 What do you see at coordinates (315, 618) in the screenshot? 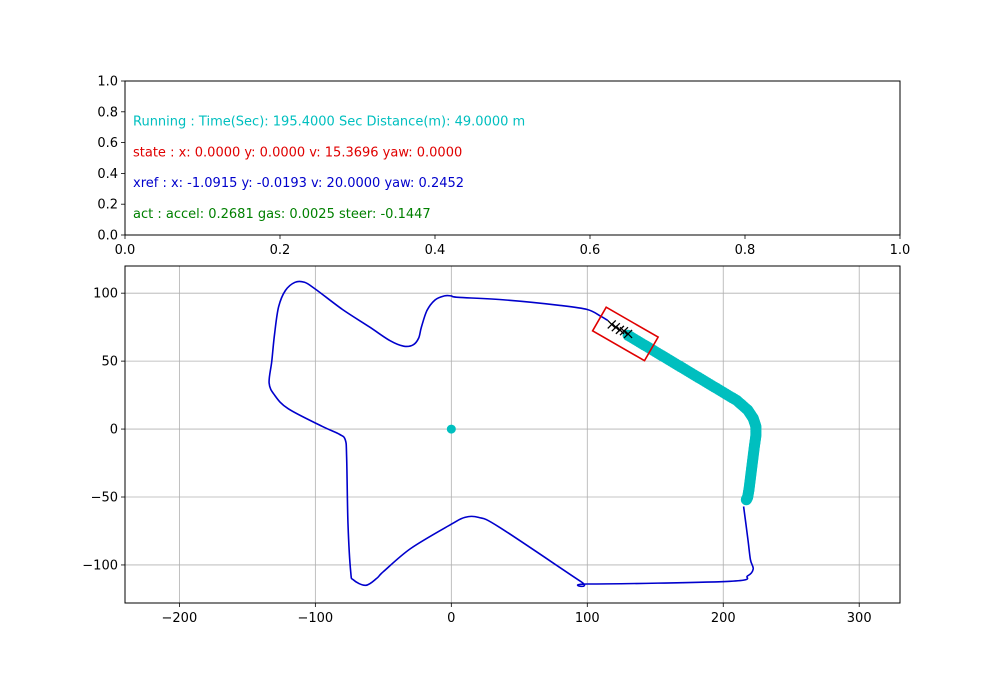
I see `x-tick-label: −100` at bounding box center [315, 618].